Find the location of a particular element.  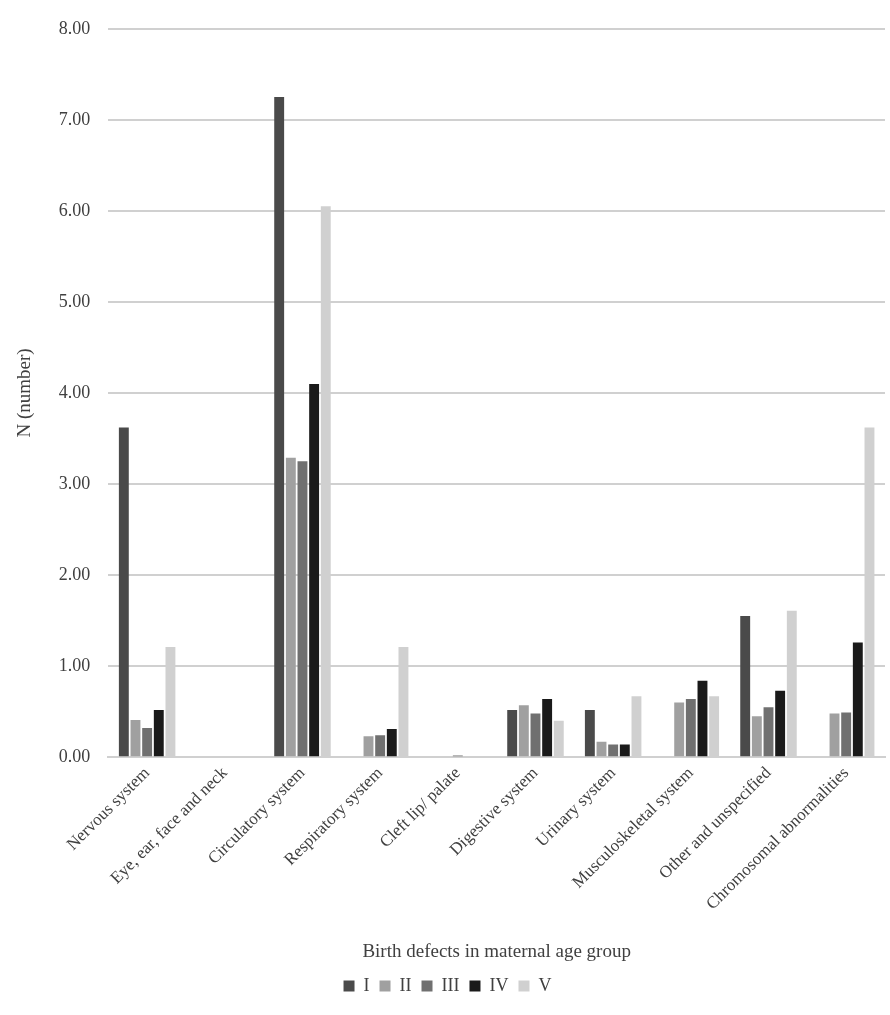

y-axis-title: N (number) is located at coordinates (24, 393).